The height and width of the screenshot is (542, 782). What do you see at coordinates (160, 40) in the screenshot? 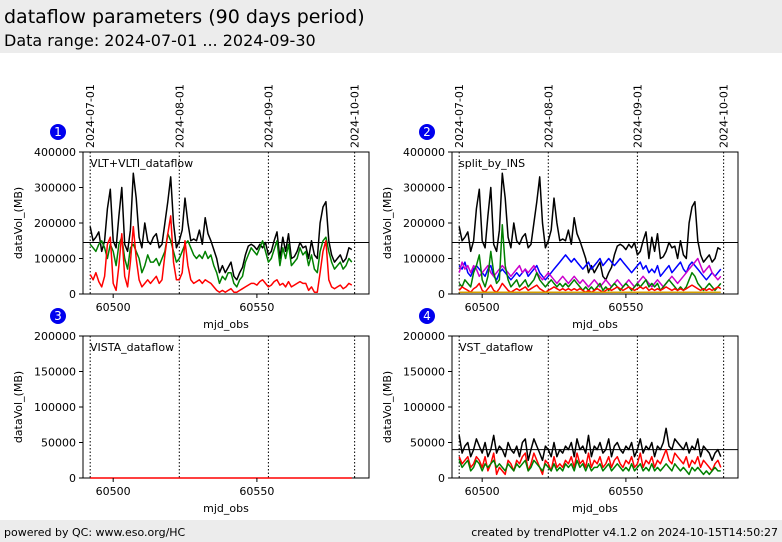
I see `page-subtitle: Data range: 2024-07-01 ... 2024-09-30` at bounding box center [160, 40].